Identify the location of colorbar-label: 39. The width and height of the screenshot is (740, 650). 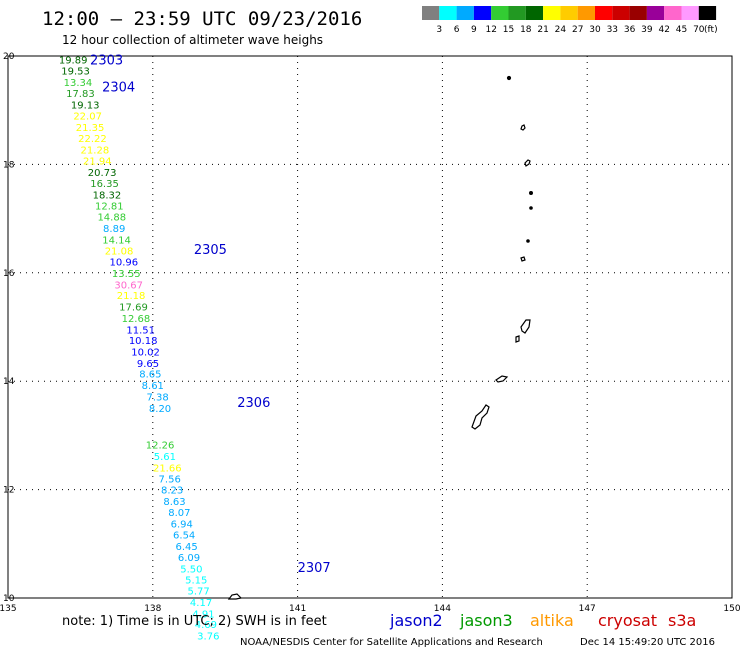
(647, 30).